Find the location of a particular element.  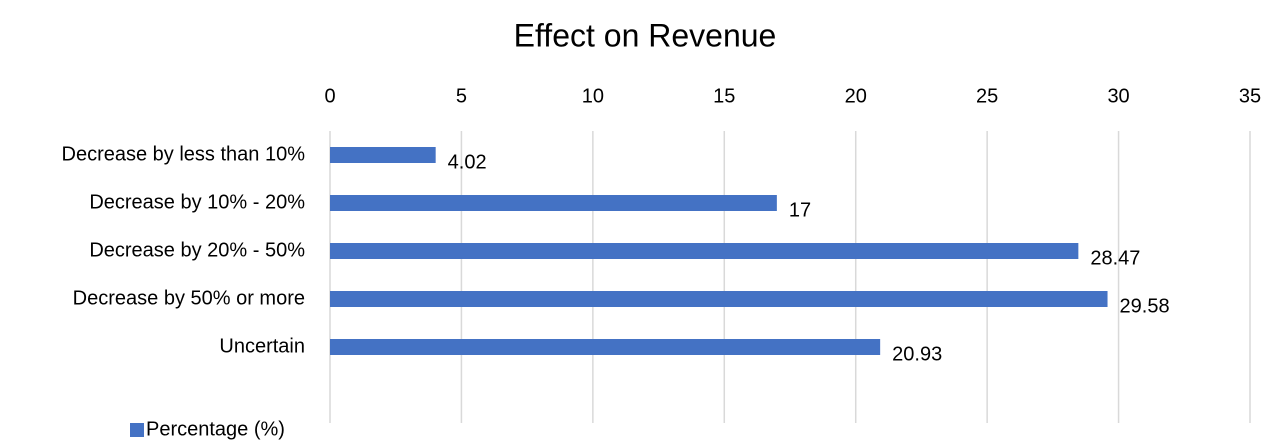

data-label: 29.58 is located at coordinates (1145, 306).